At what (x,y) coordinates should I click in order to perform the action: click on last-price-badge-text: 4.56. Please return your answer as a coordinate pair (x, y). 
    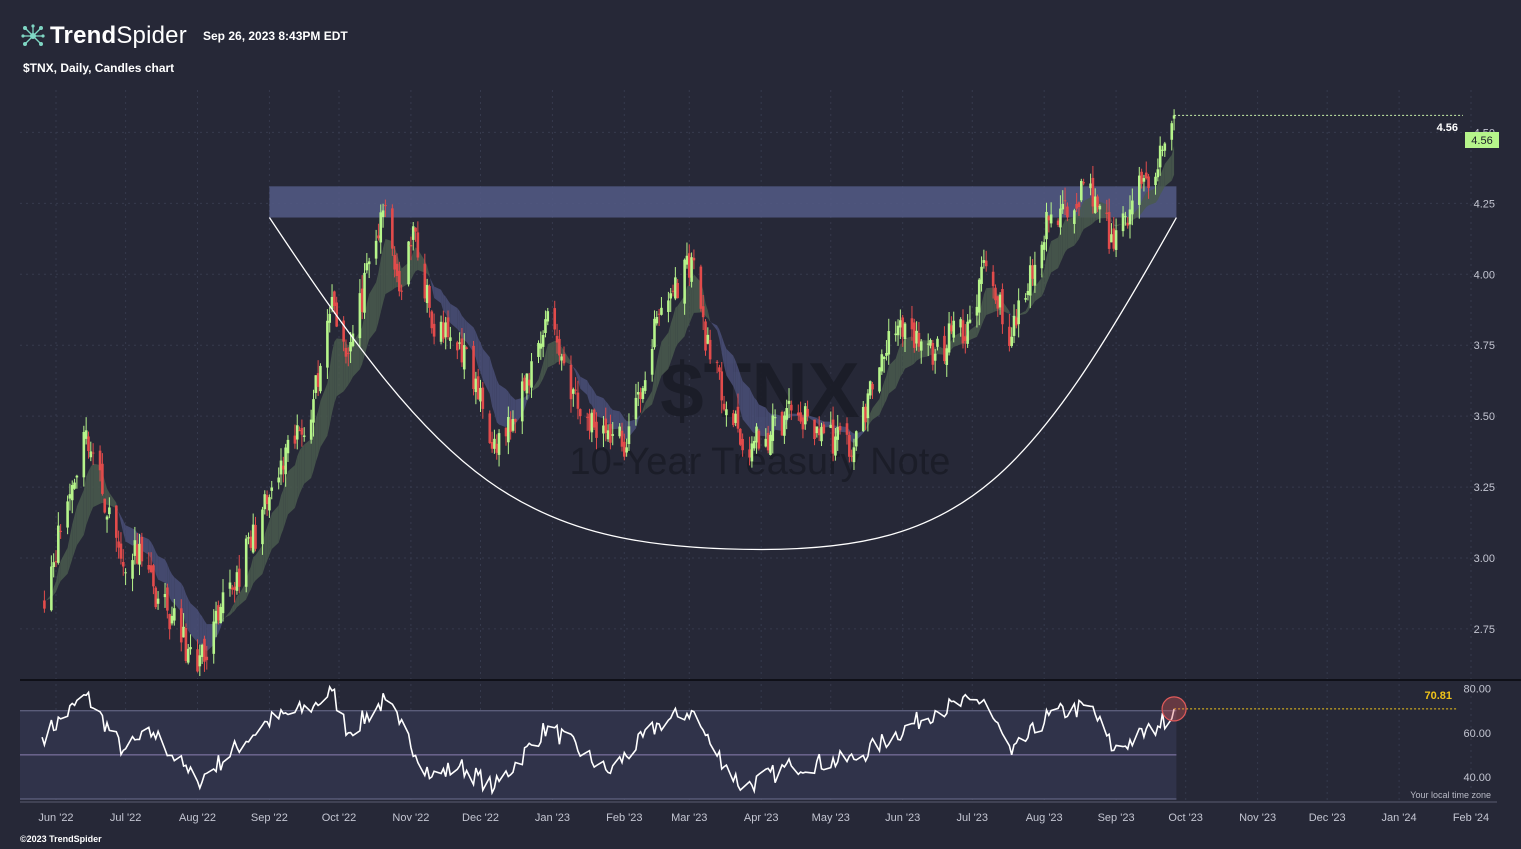
    Looking at the image, I should click on (1481, 141).